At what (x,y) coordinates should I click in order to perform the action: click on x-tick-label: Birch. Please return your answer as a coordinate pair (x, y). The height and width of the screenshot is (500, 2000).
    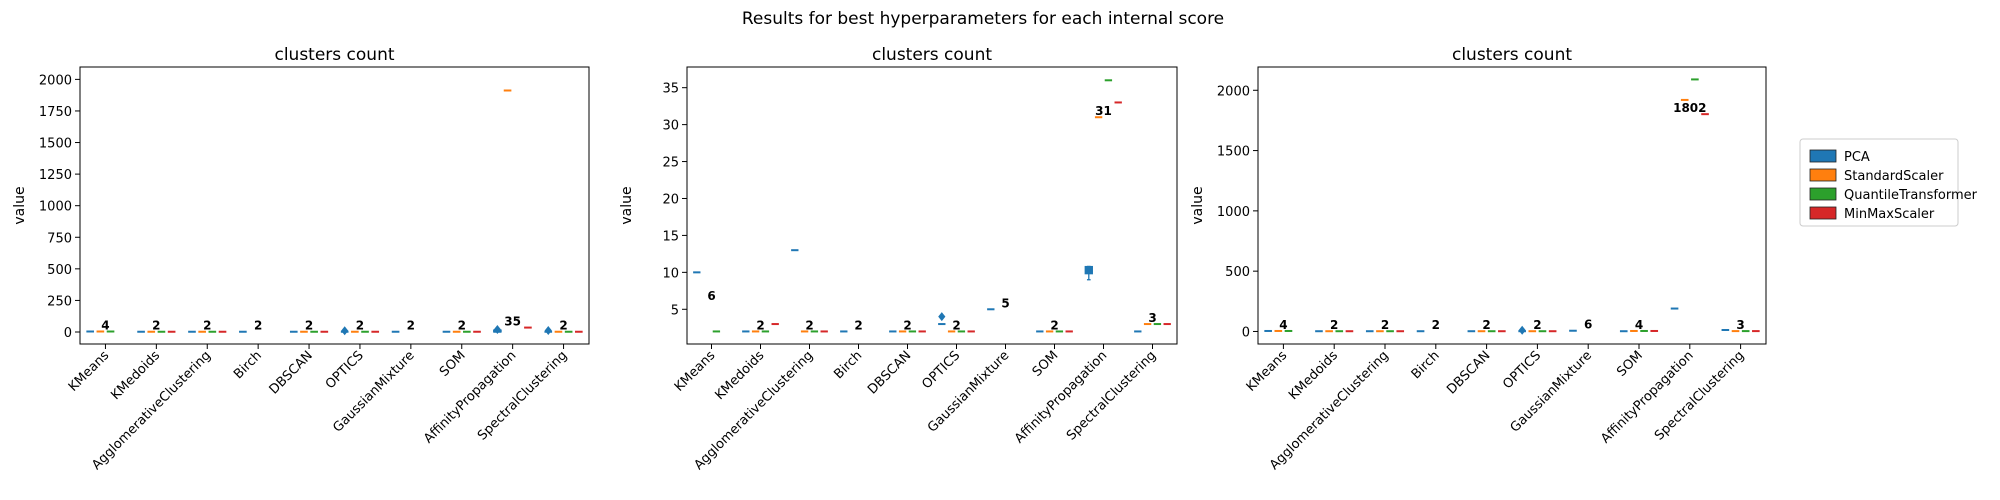
    Looking at the image, I should click on (848, 365).